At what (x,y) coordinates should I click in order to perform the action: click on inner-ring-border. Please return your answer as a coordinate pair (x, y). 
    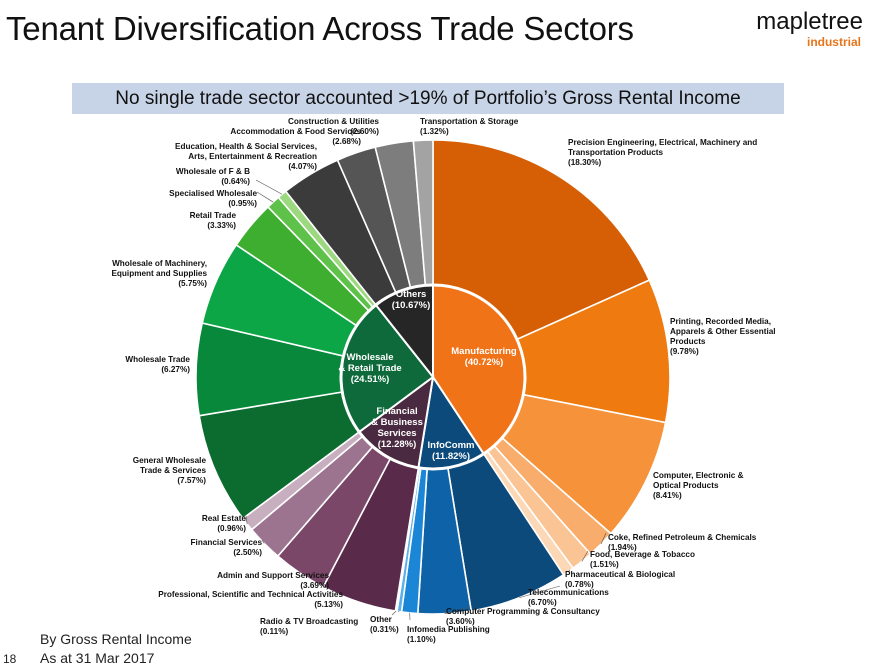
    Looking at the image, I should click on (433, 377).